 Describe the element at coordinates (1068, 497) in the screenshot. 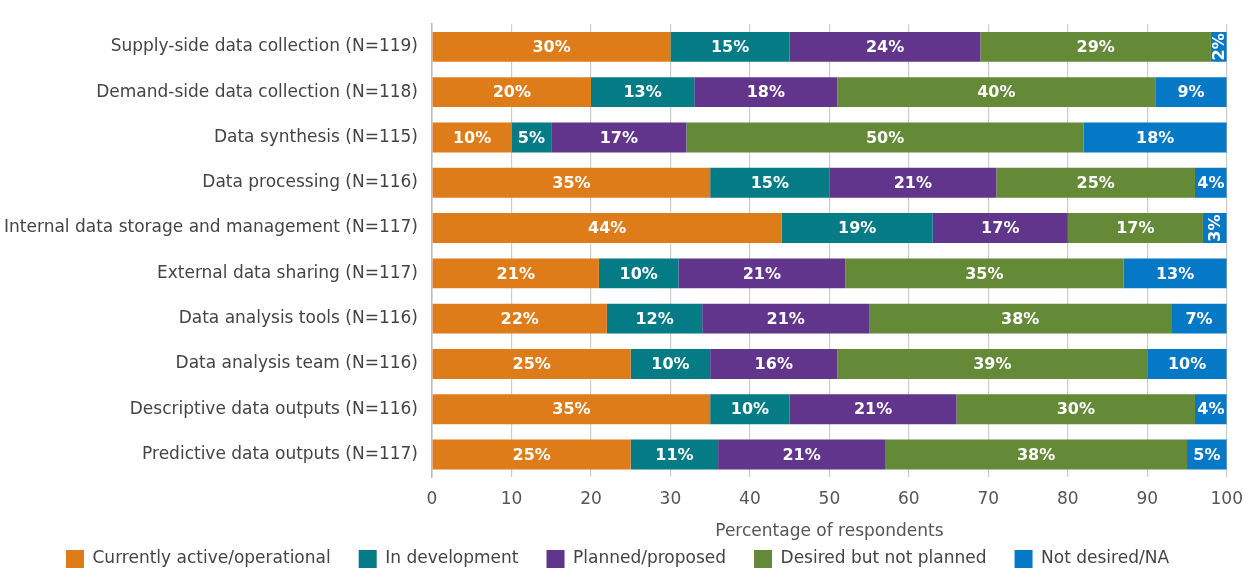

I see `x-tick-label: 80` at that location.